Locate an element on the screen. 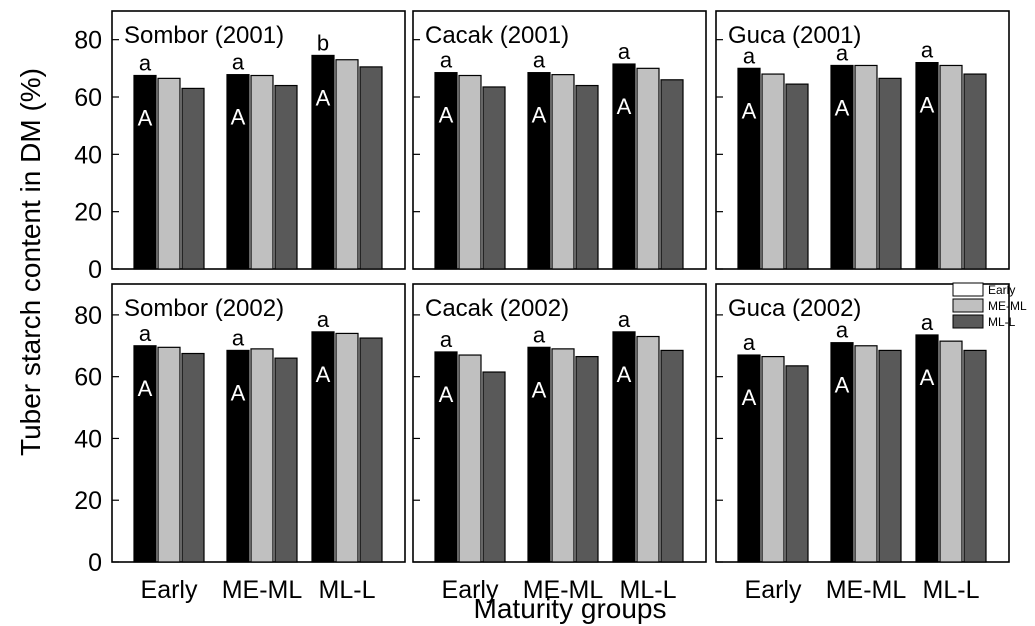 This screenshot has width=1035, height=626. legend-label-2: ME-ML is located at coordinates (1007, 306).